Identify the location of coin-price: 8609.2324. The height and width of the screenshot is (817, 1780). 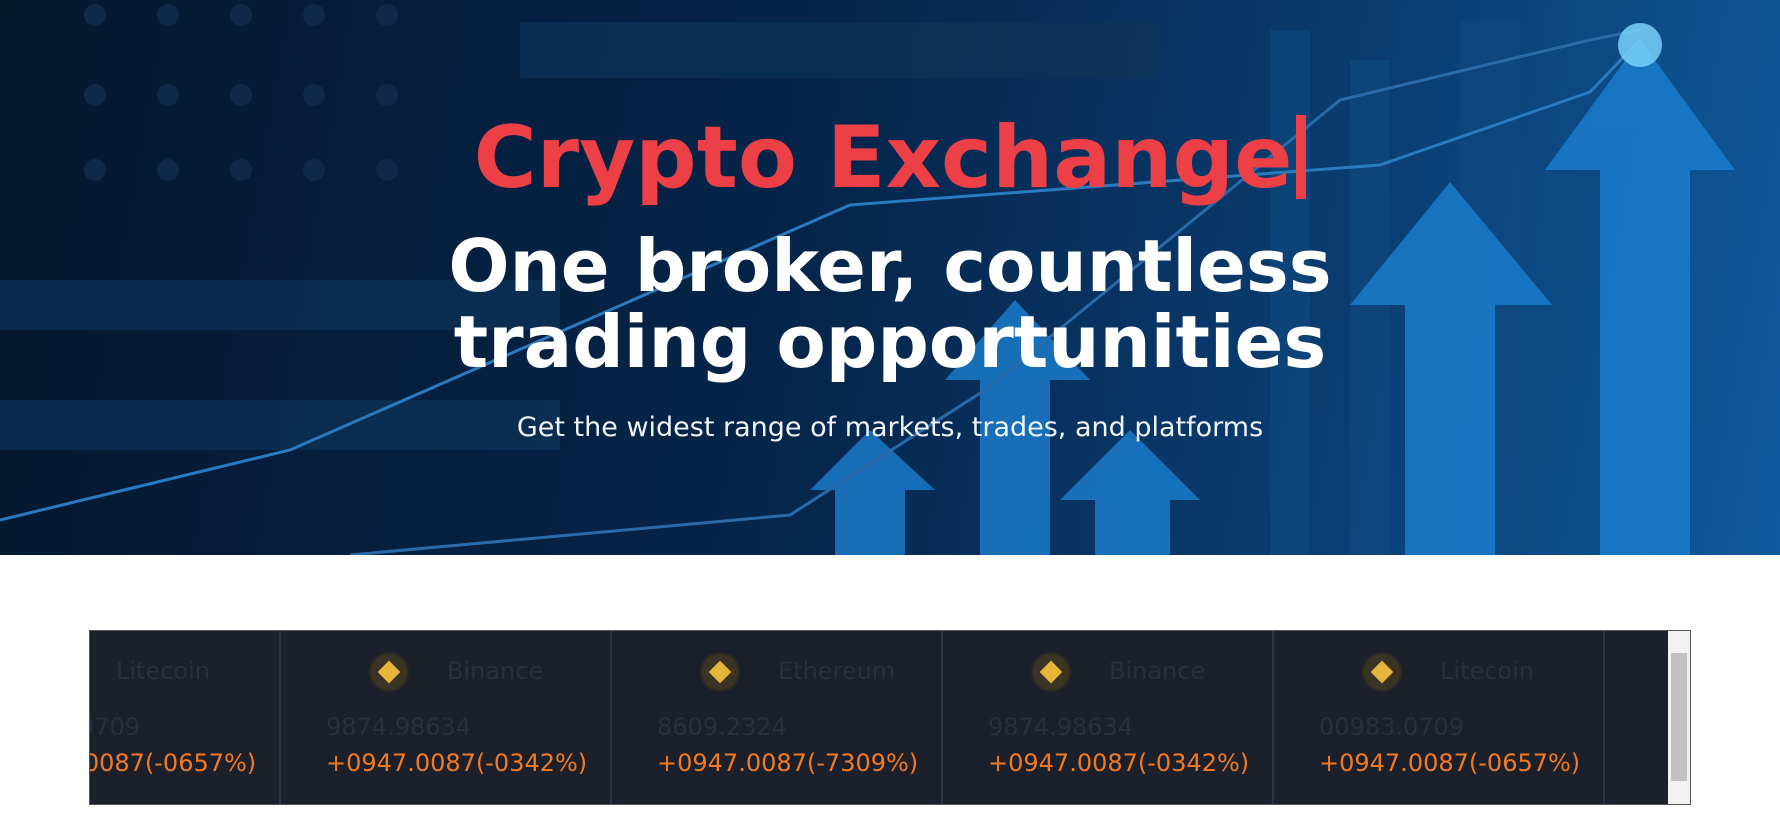
(722, 727).